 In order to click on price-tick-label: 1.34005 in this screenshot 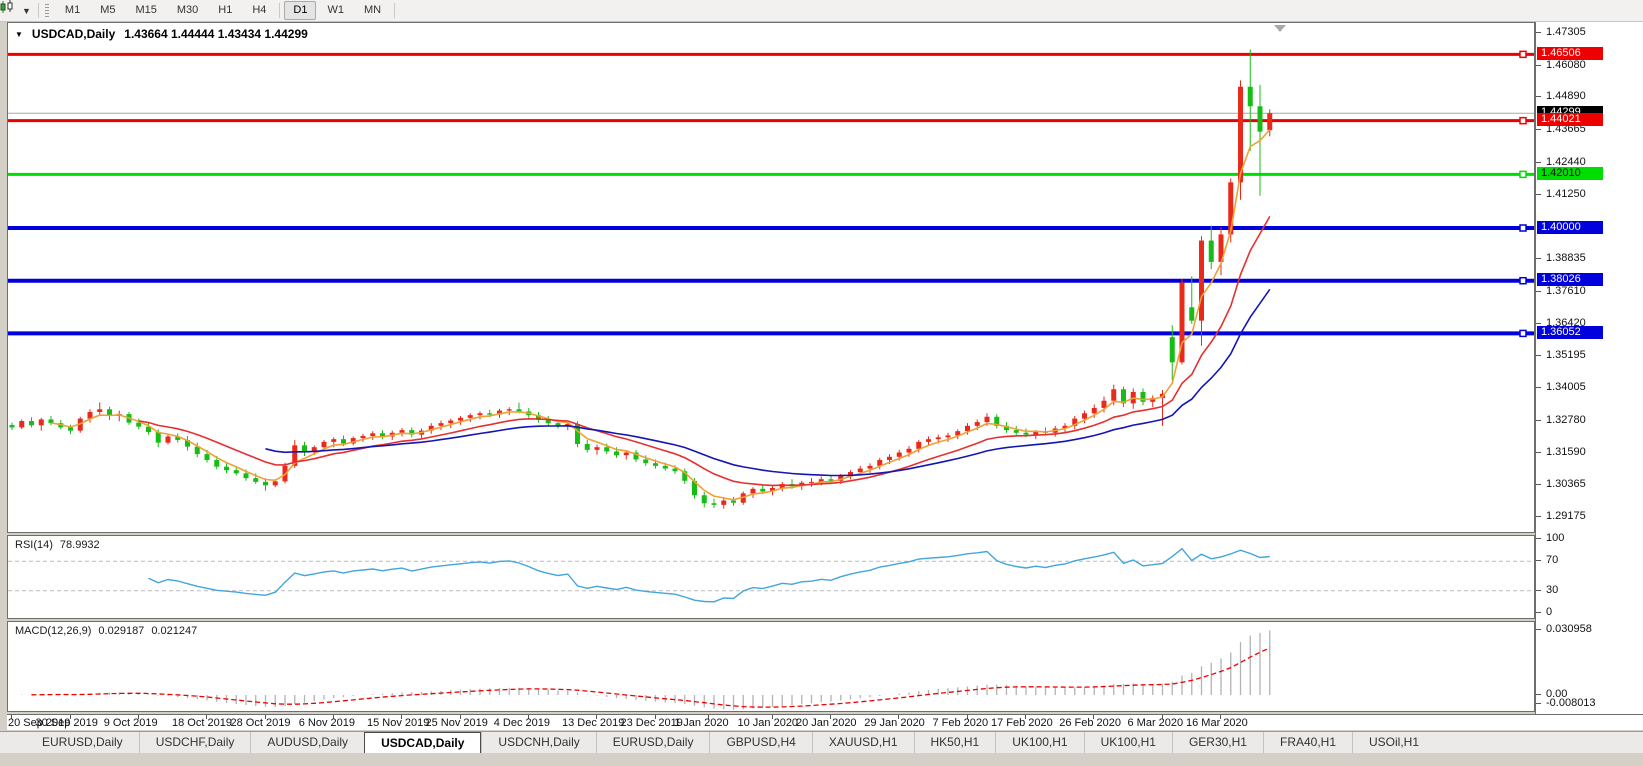, I will do `click(1566, 387)`.